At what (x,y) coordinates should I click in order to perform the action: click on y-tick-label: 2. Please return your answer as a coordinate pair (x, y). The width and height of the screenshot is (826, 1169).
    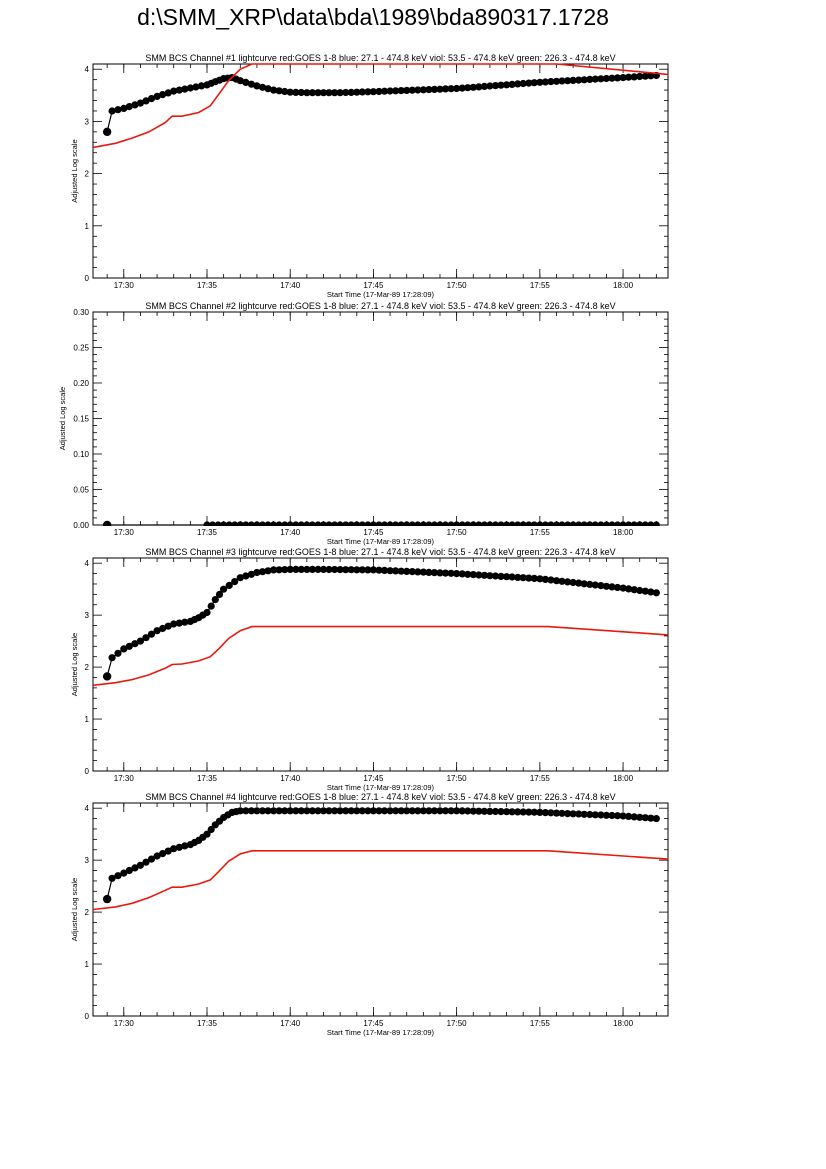
    Looking at the image, I should click on (87, 912).